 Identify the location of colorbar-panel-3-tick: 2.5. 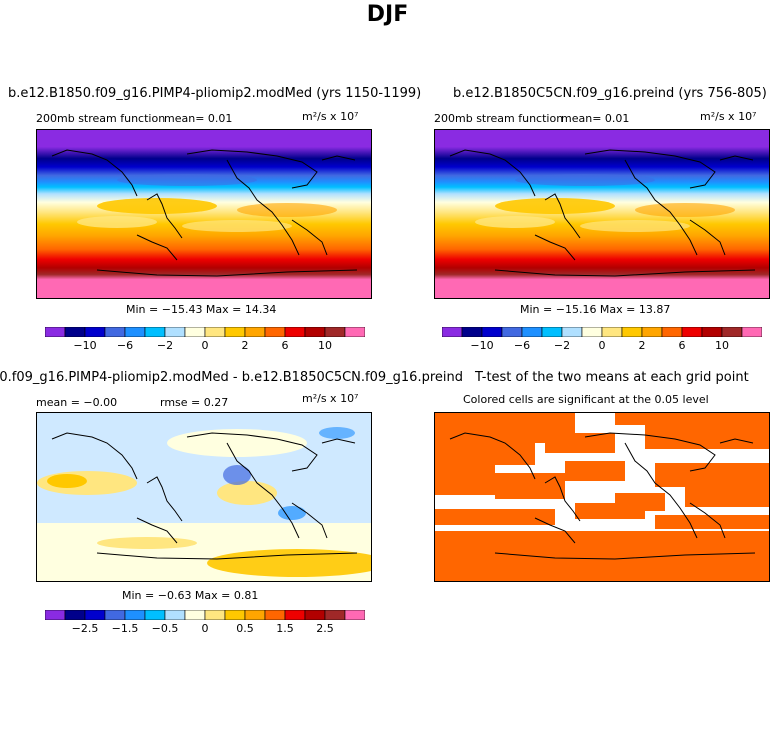
(325, 628).